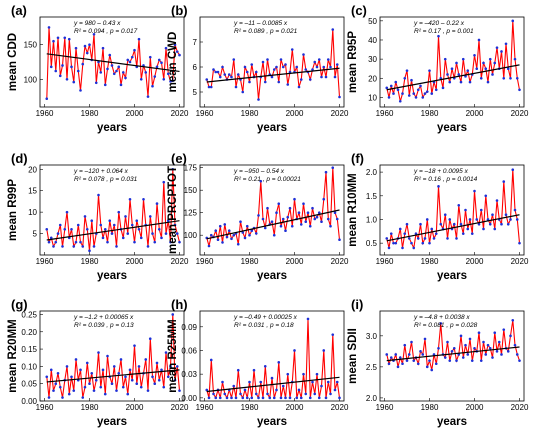  I want to click on regression-equation: y = –420 – 0.22 x, so click(439, 23).